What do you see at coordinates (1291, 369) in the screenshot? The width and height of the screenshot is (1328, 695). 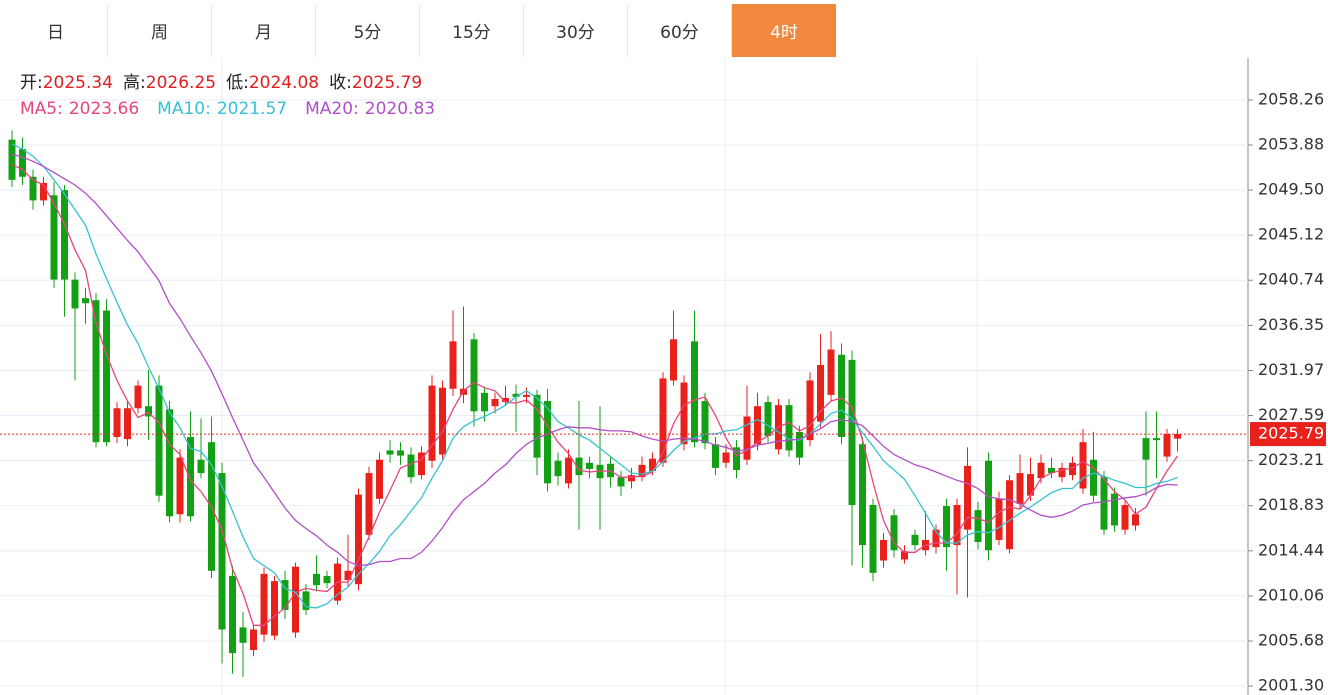 I see `y-tick-label: 2031.97` at bounding box center [1291, 369].